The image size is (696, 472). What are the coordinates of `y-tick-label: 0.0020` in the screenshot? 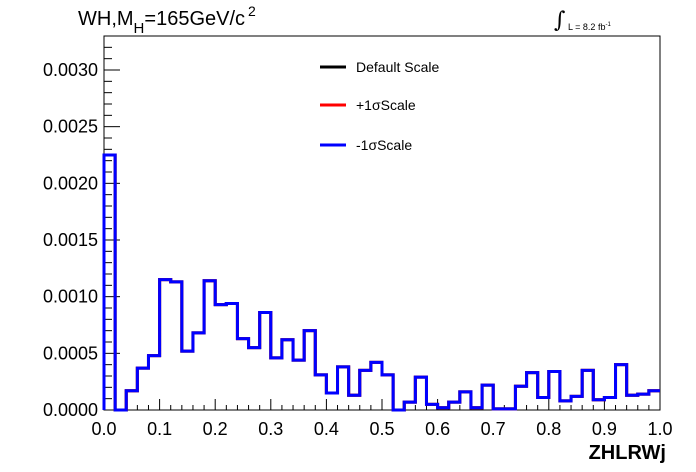 It's located at (70, 183).